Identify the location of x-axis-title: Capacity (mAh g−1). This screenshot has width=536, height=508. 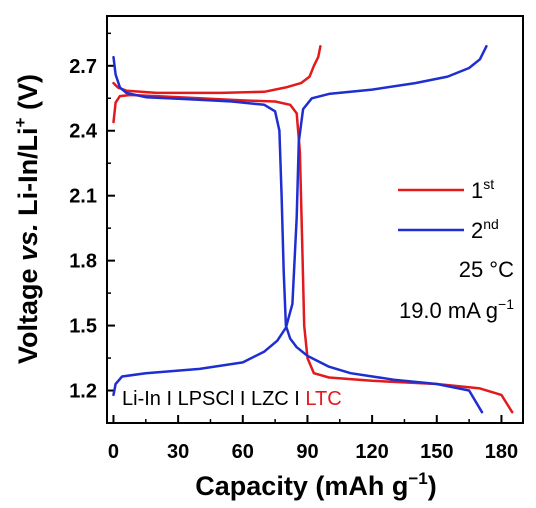
(315, 485).